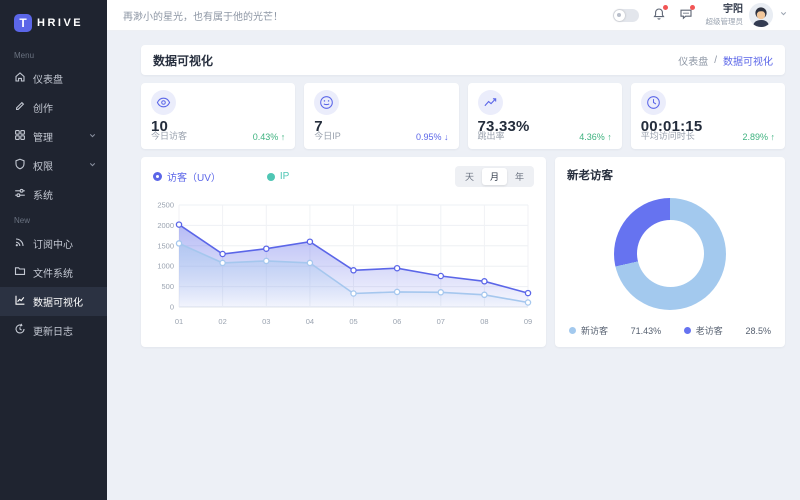  I want to click on svg-text: 500, so click(167, 286).